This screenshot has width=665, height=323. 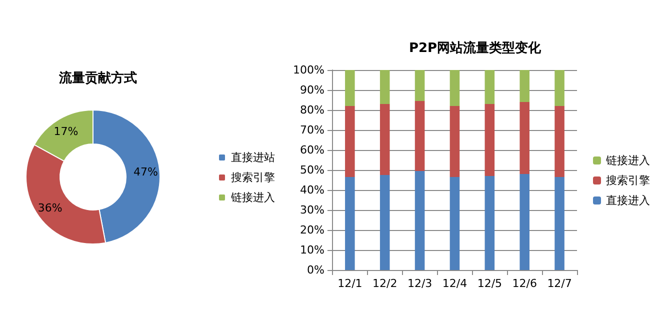 I want to click on x-tick-label: 12/1, so click(x=350, y=283).